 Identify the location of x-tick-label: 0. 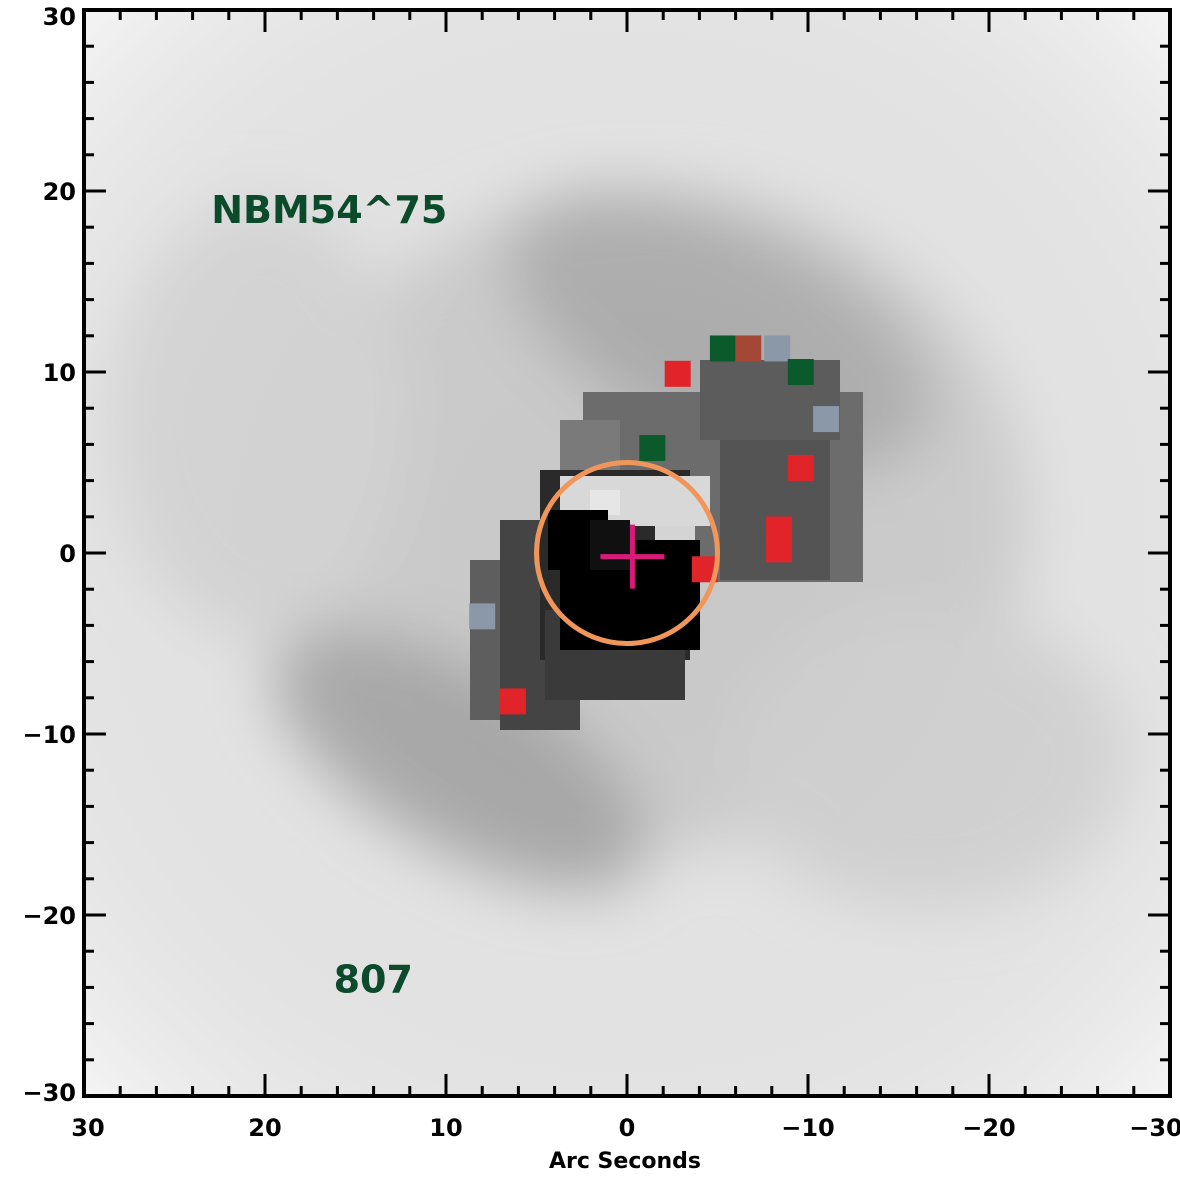
(627, 1128).